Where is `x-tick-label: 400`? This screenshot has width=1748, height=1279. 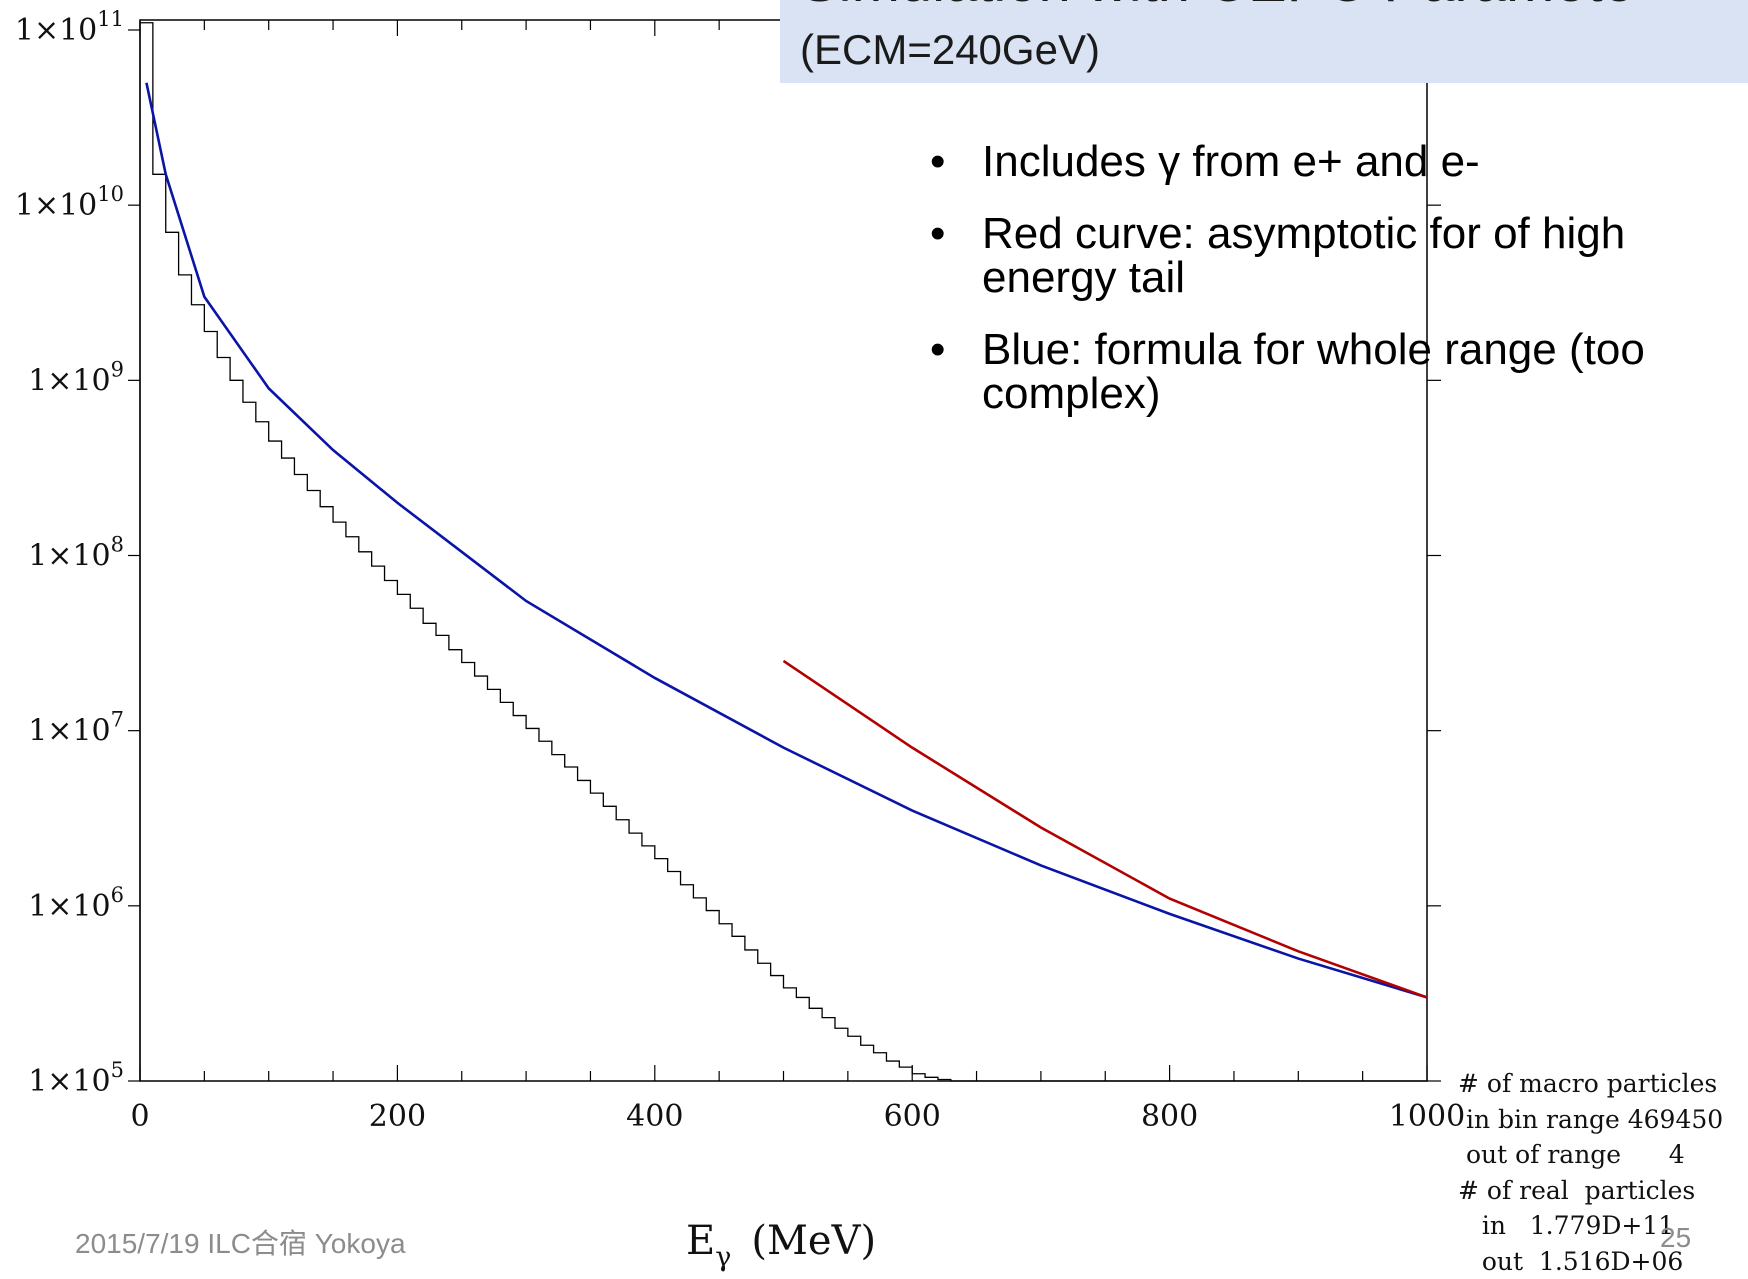 x-tick-label: 400 is located at coordinates (654, 1116).